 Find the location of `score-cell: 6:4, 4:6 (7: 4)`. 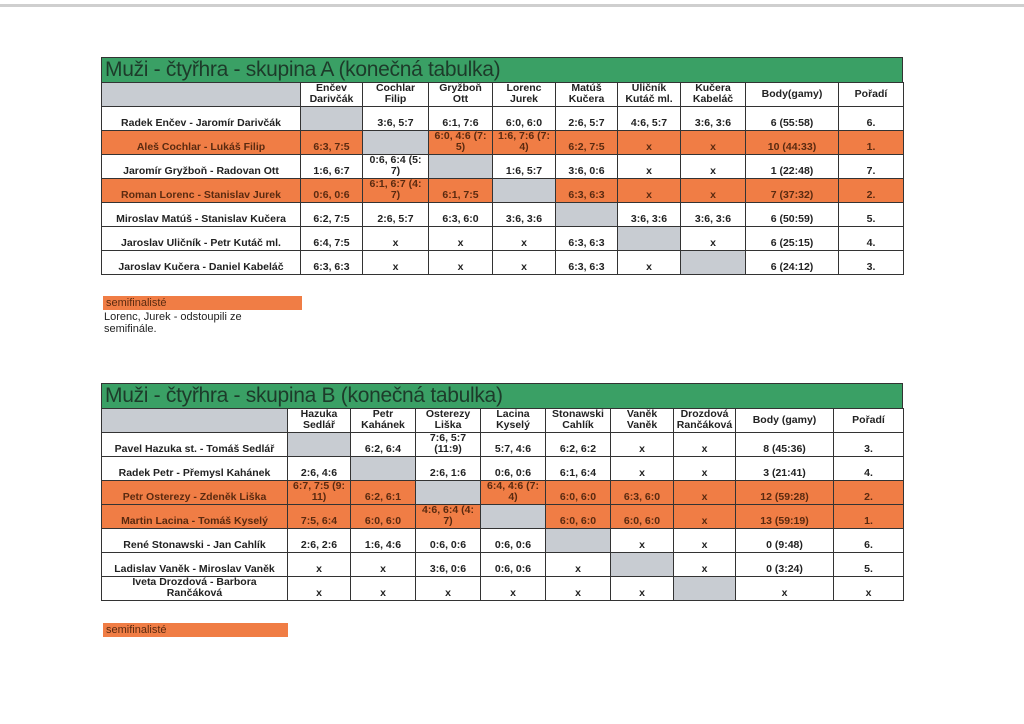

score-cell: 6:4, 4:6 (7: 4) is located at coordinates (513, 492).